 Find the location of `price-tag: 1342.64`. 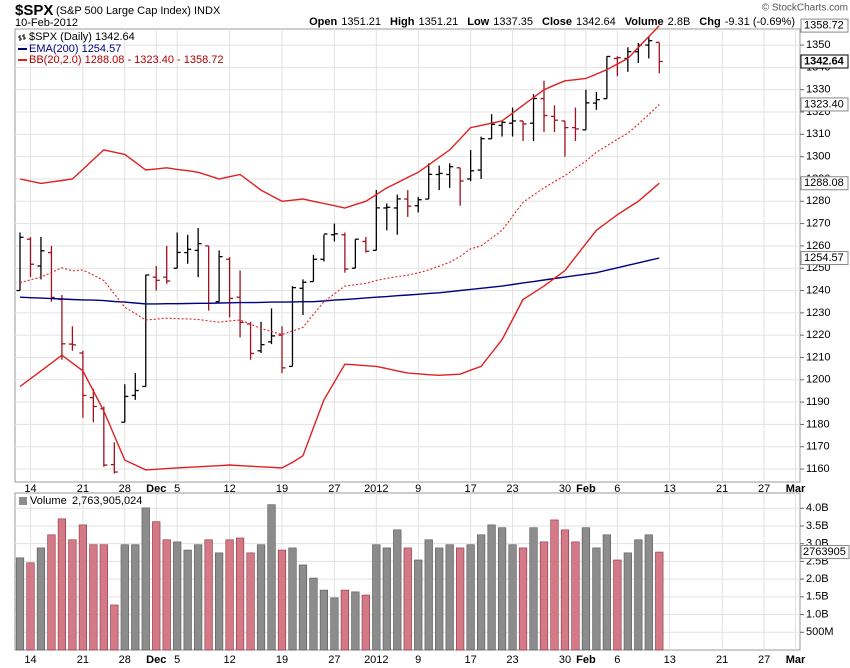

price-tag: 1342.64 is located at coordinates (824, 61).